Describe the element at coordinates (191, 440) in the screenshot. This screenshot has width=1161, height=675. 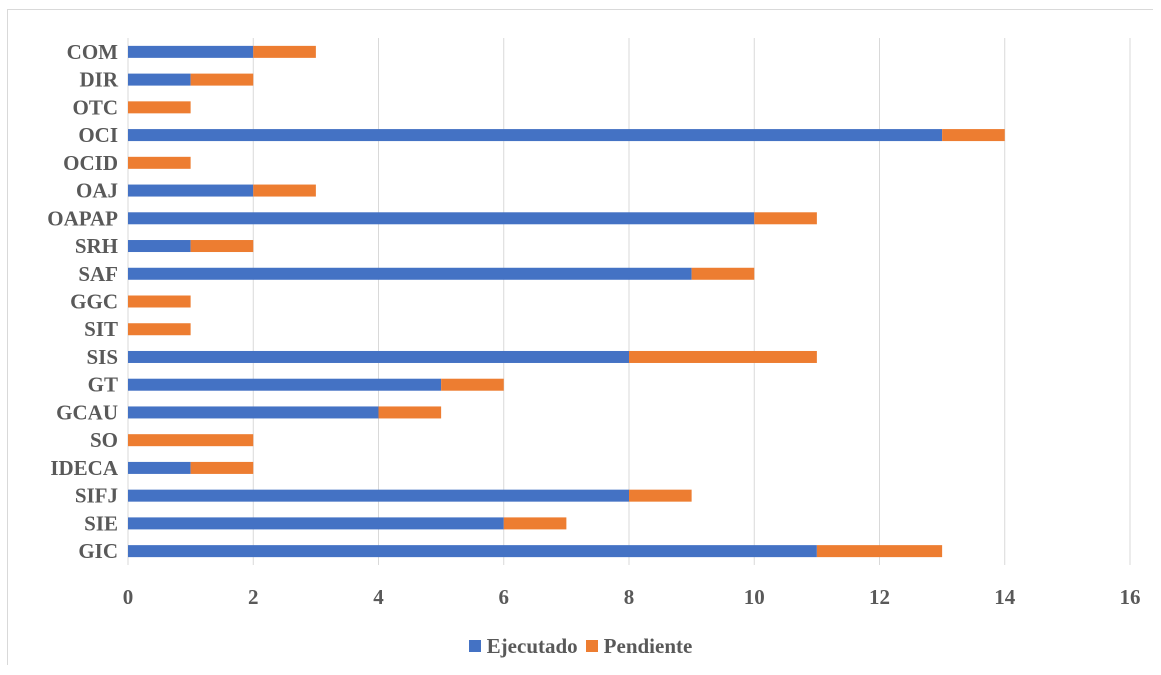
I see `bar-pendiente-so` at that location.